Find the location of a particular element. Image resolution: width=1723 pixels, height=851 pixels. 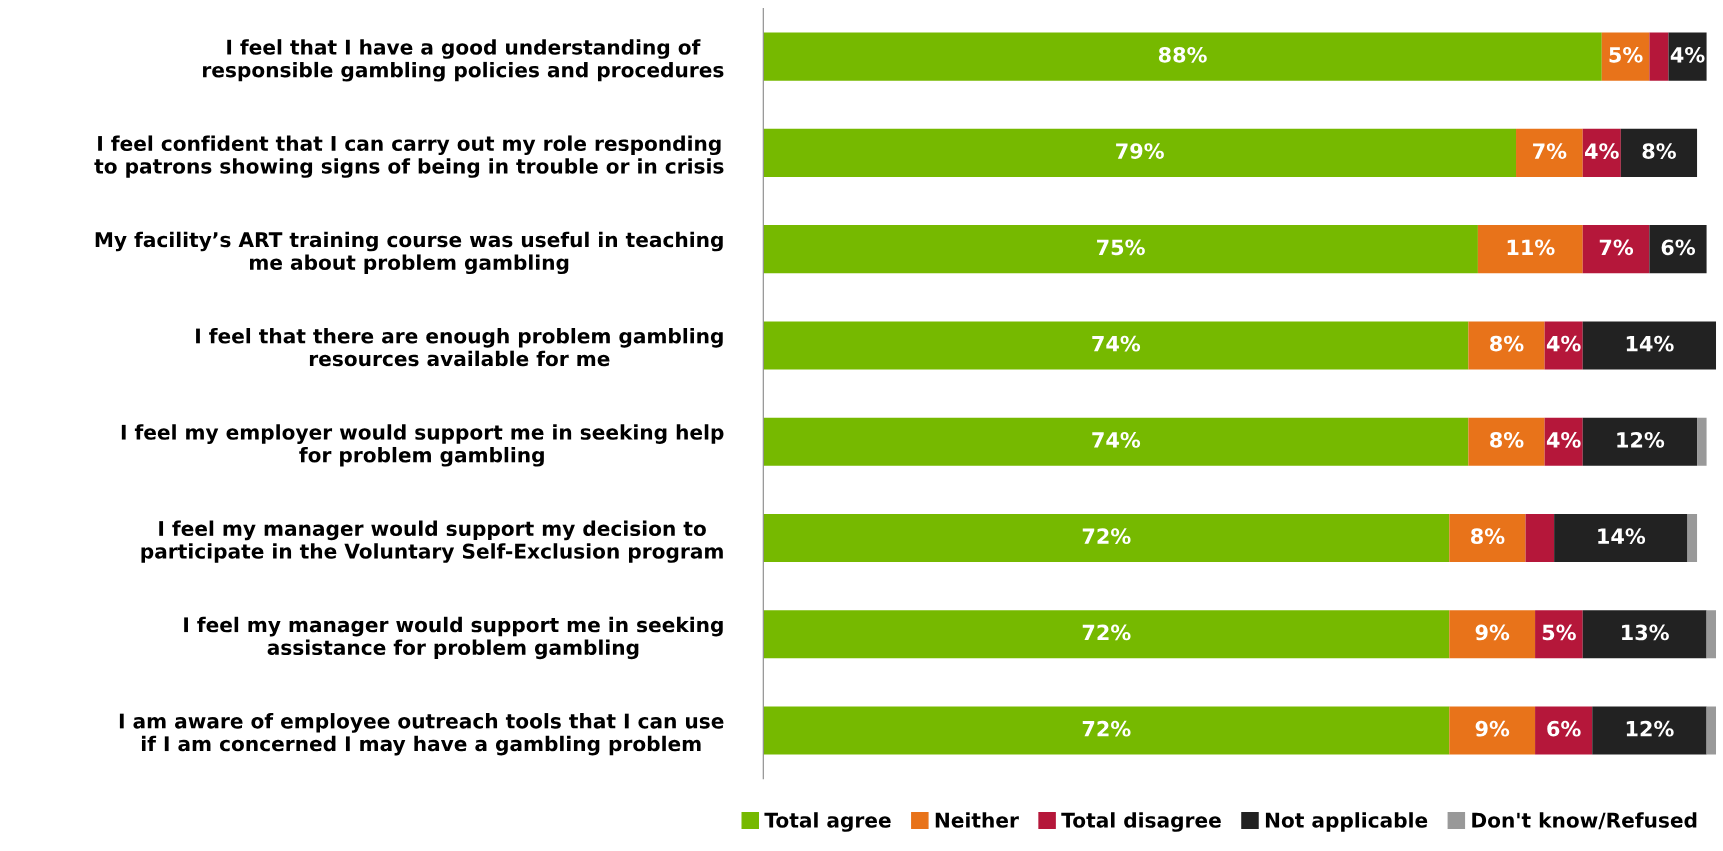

y-tick-label: I am aware of employee outreach tools that I can use if I am concerned I may have a gambling problem is located at coordinates (421, 734).